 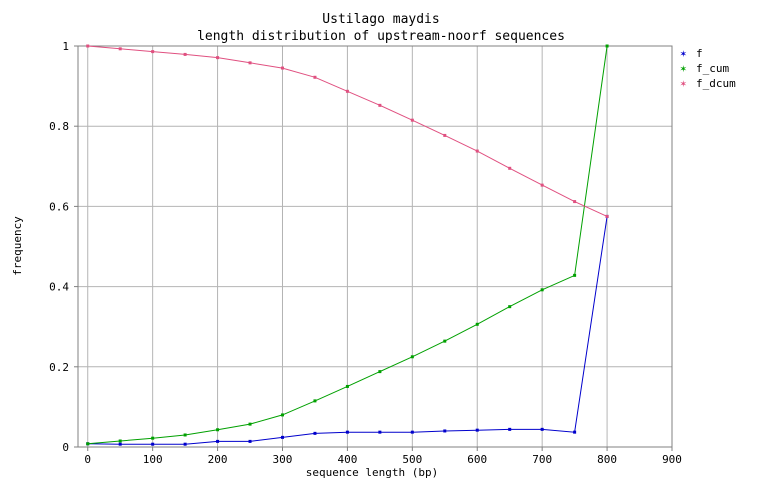 What do you see at coordinates (691, 53) in the screenshot?
I see `legend-item-f: ✶ f` at bounding box center [691, 53].